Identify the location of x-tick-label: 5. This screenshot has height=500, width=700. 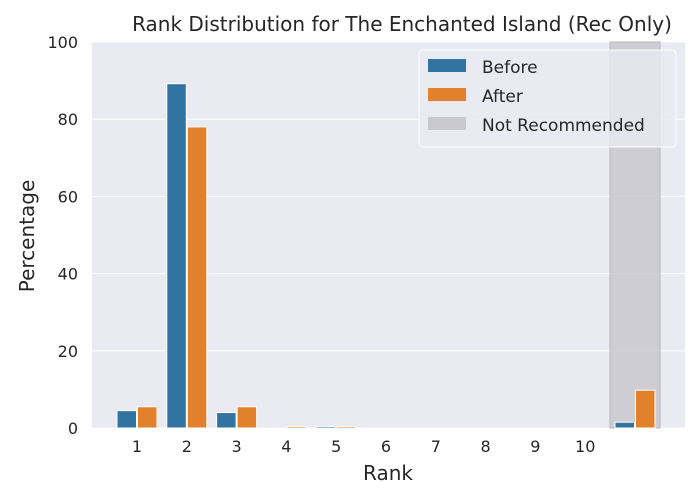
(336, 446).